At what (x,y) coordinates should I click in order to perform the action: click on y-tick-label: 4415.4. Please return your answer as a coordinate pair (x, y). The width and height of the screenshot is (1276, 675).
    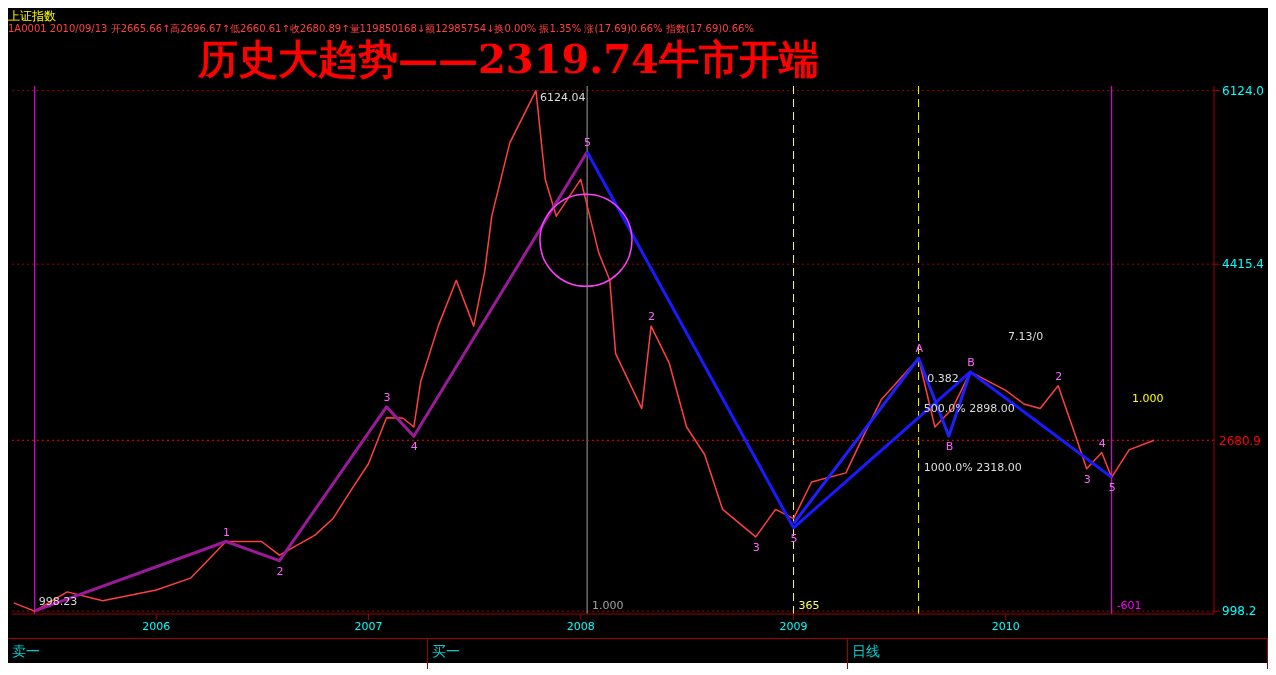
    Looking at the image, I should click on (1243, 264).